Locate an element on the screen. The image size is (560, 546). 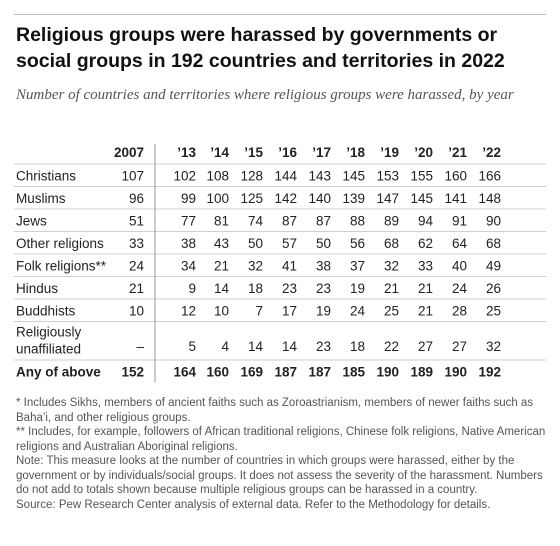
table-cell: 141 is located at coordinates (455, 198).